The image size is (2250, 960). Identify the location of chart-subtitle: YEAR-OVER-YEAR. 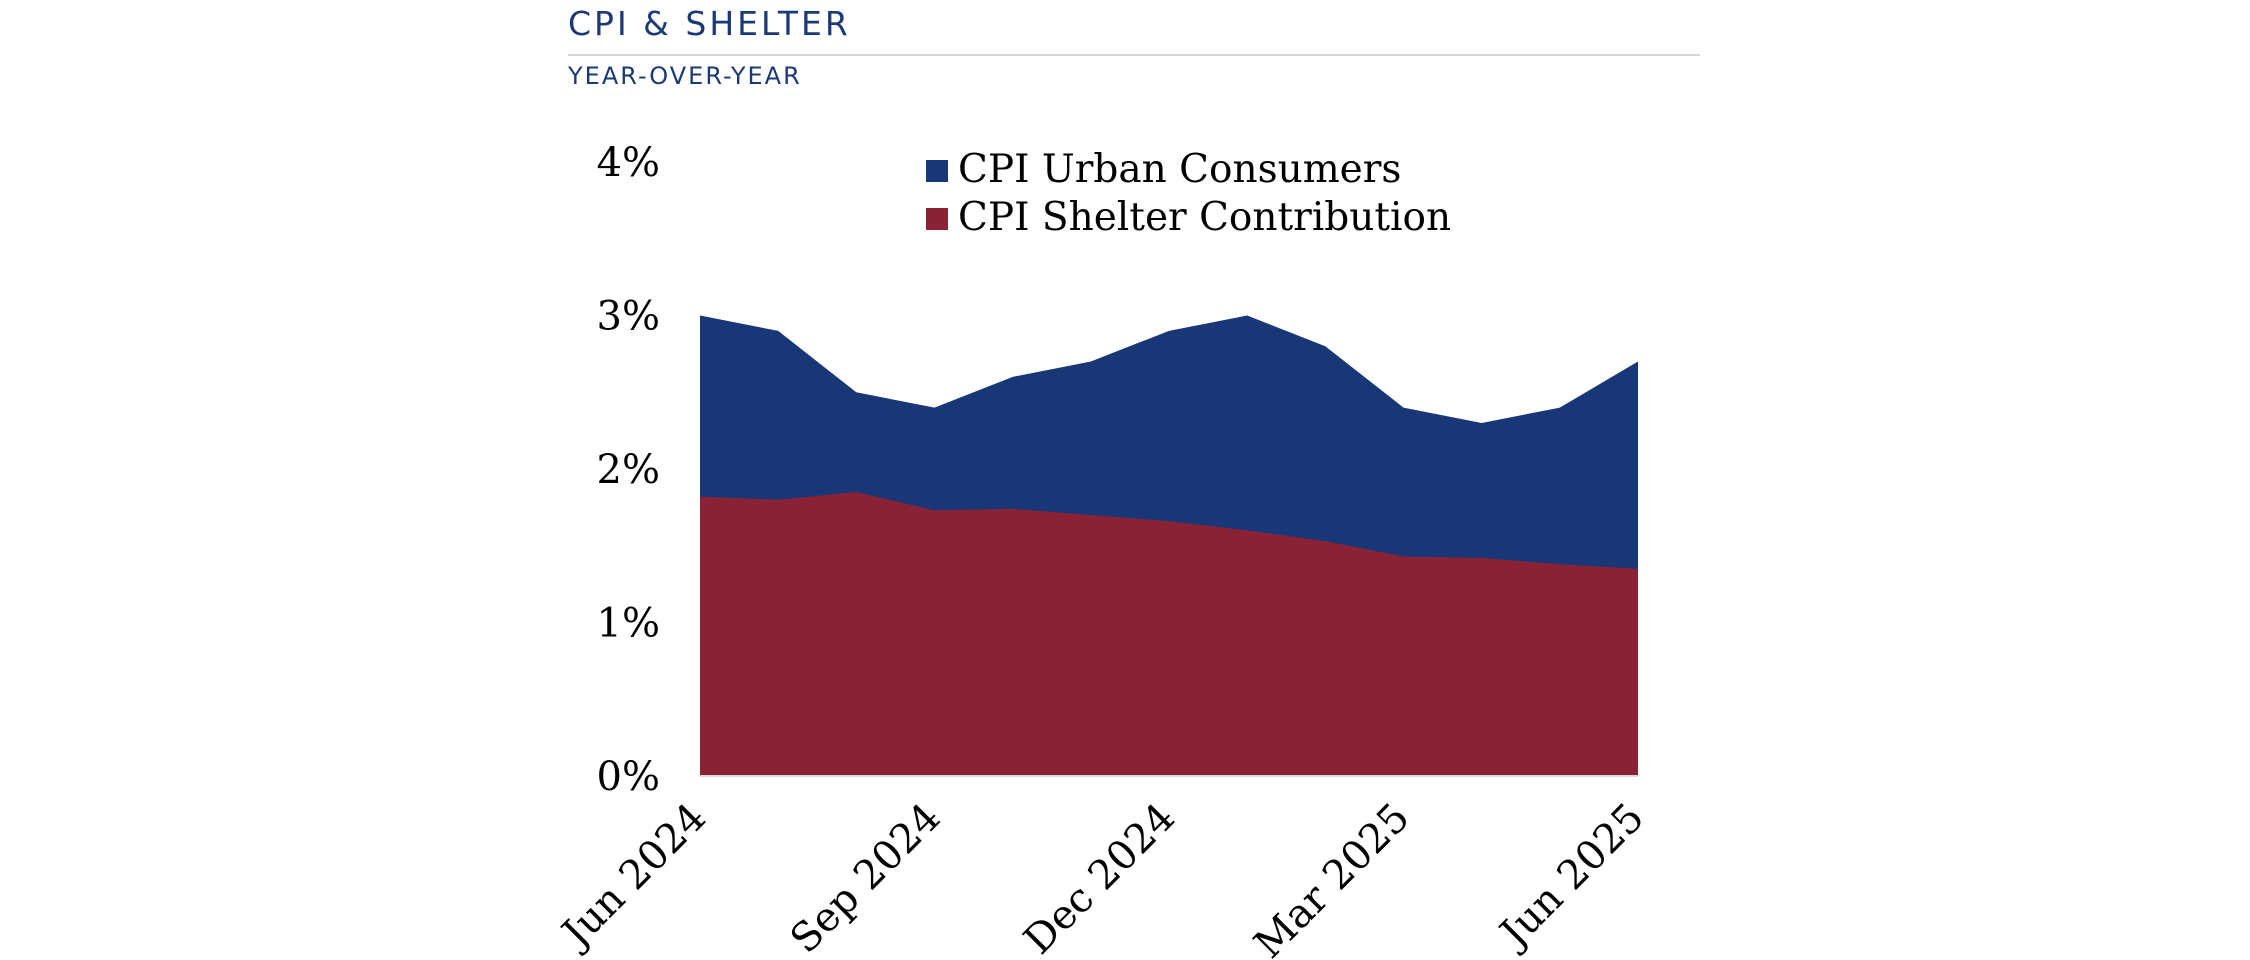
(685, 76).